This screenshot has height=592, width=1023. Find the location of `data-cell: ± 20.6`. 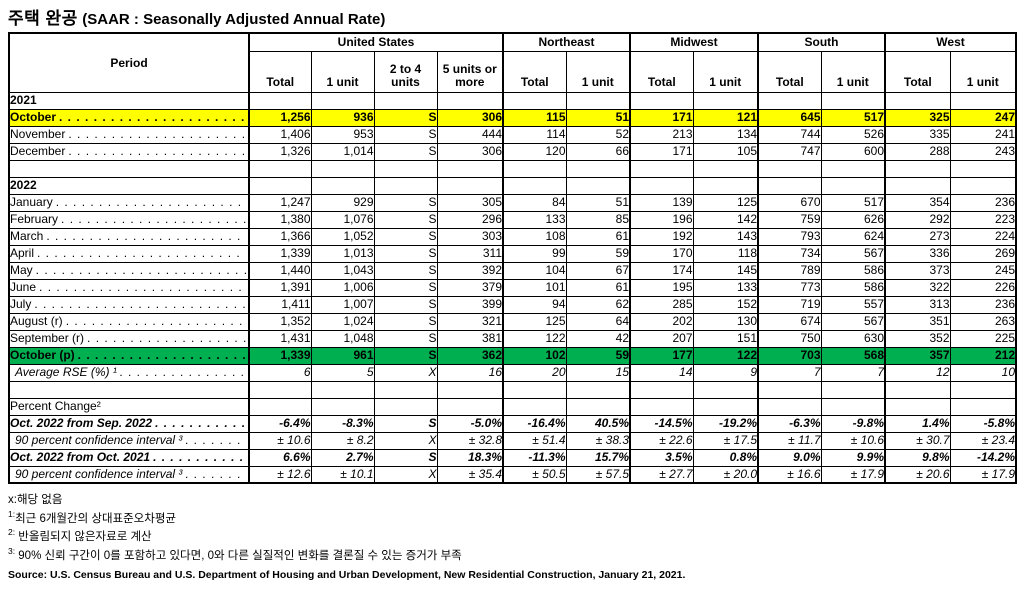

data-cell: ± 20.6 is located at coordinates (917, 474).